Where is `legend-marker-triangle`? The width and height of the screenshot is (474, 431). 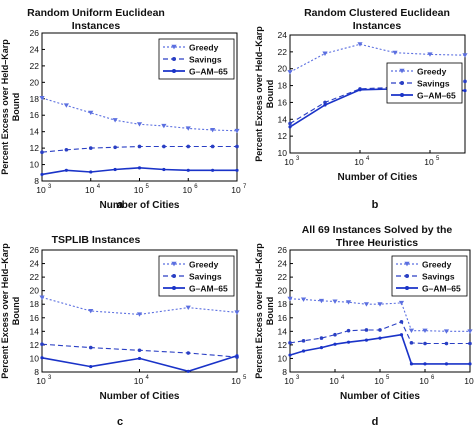 legend-marker-triangle is located at coordinates (402, 71).